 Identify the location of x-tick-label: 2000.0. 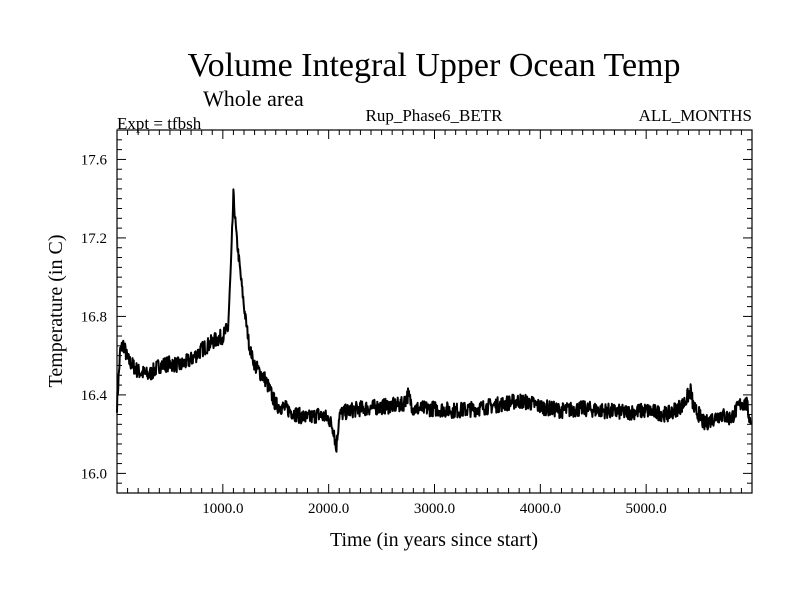
(328, 509).